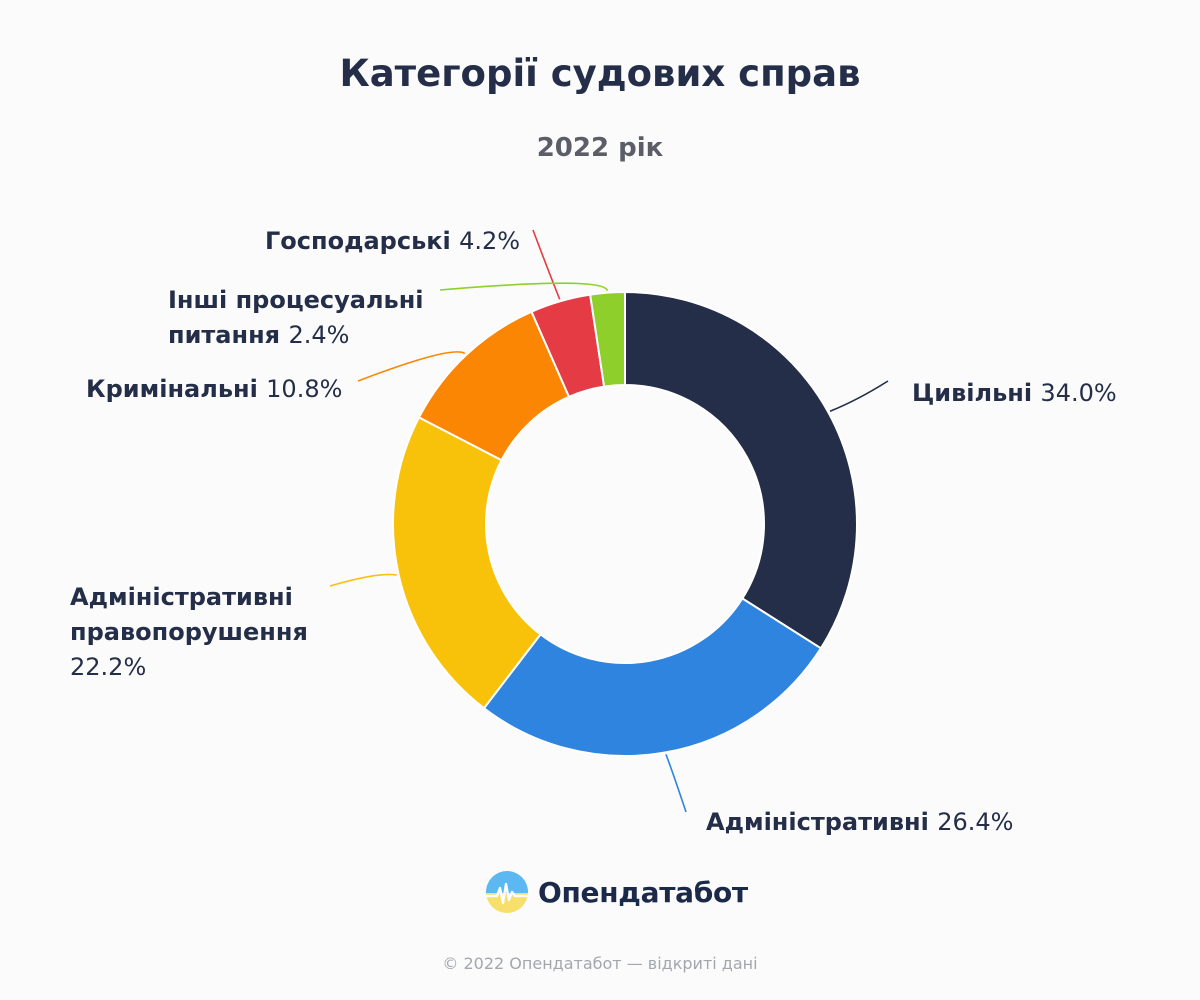 This screenshot has width=1200, height=1000. I want to click on leader-line-цивільні, so click(859, 396).